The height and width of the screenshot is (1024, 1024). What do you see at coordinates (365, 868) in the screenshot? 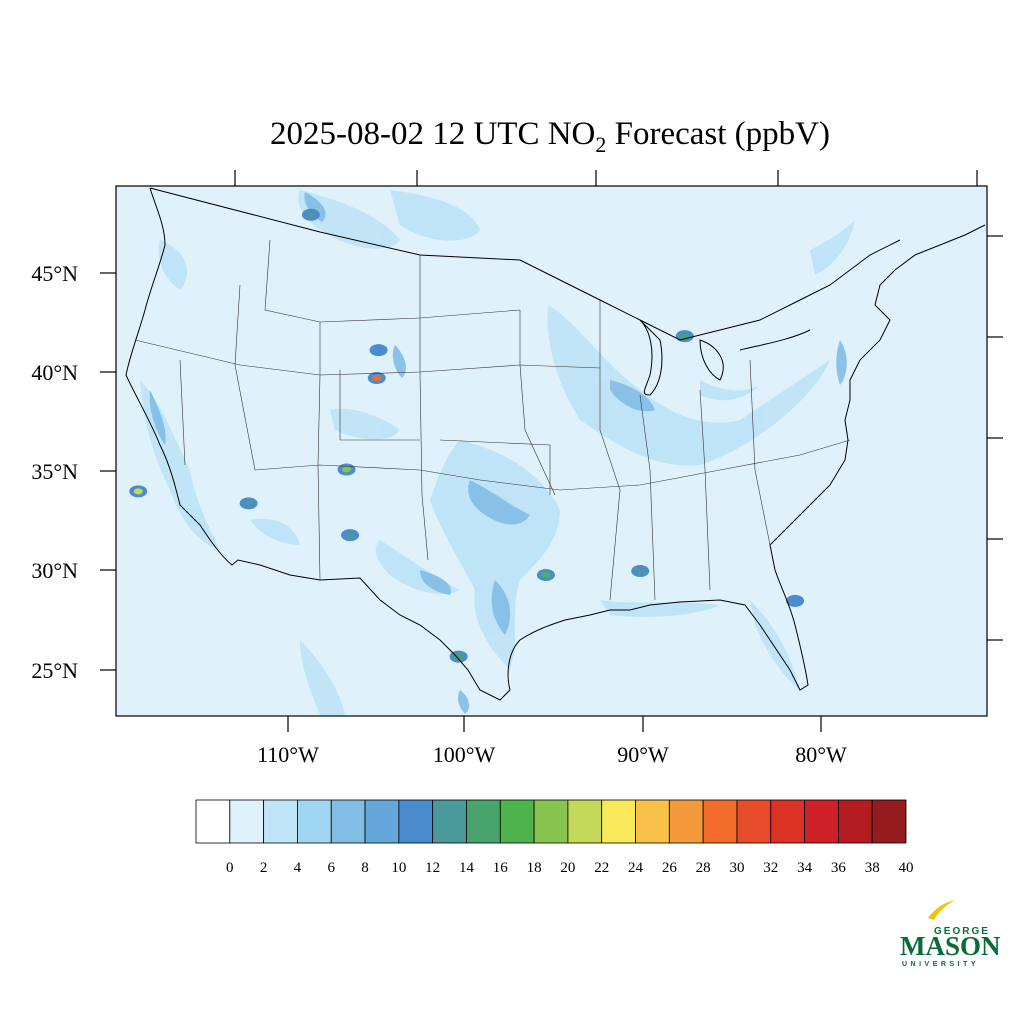
I see `colorbar-label: 8` at bounding box center [365, 868].